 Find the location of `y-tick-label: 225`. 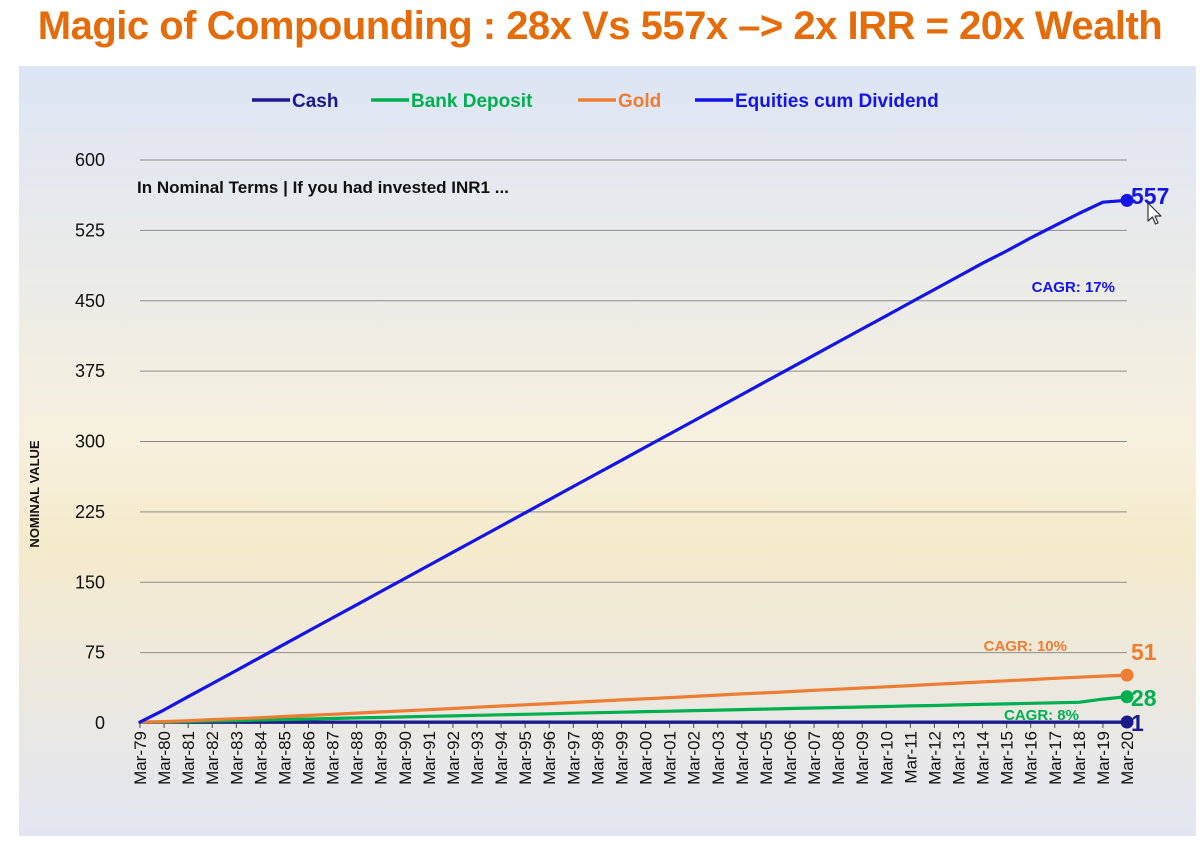

y-tick-label: 225 is located at coordinates (90, 512).